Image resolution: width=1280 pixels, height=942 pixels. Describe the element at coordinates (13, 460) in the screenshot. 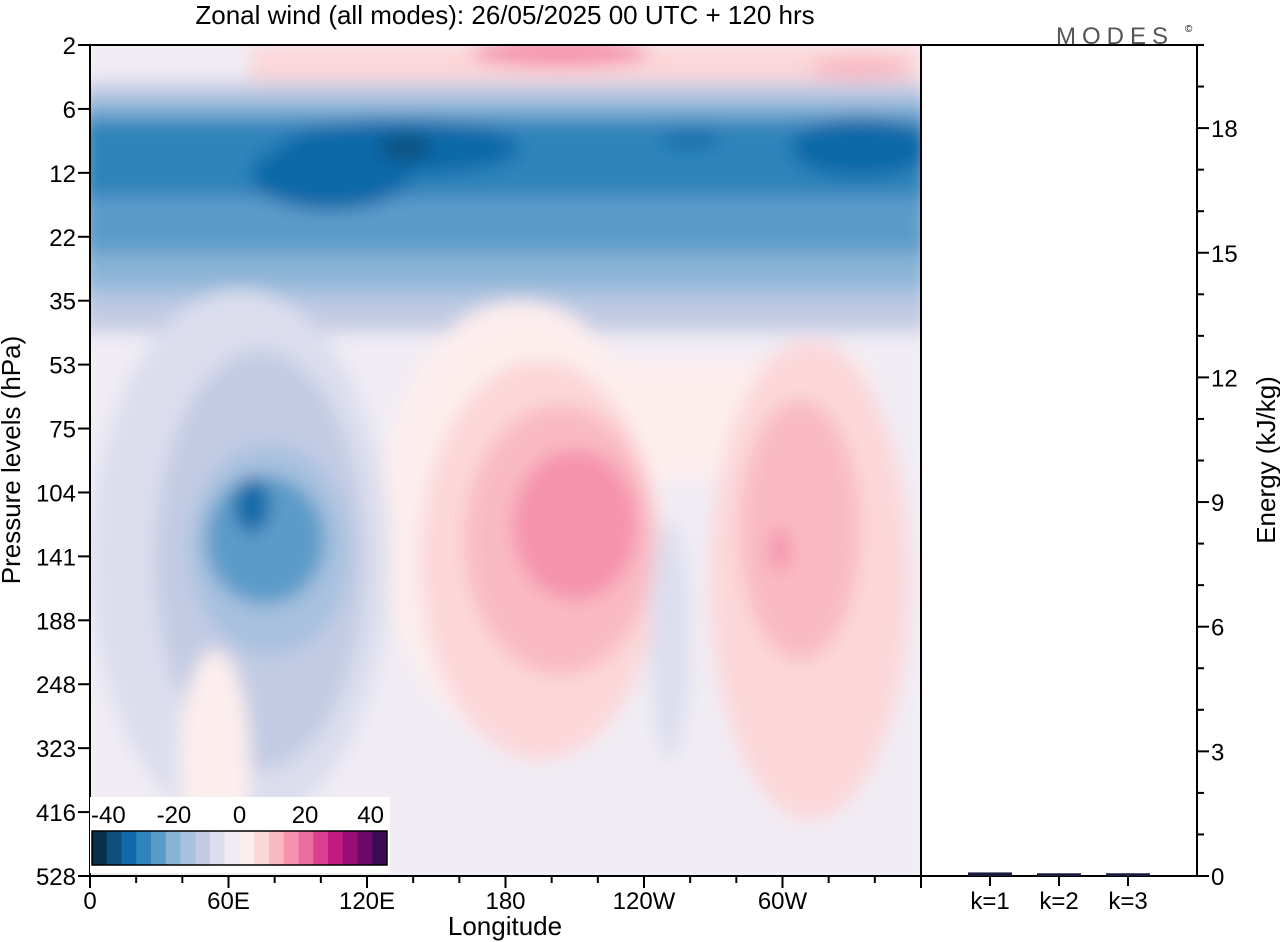

I see `y-axis-label: Pressure levels (hPa)` at that location.